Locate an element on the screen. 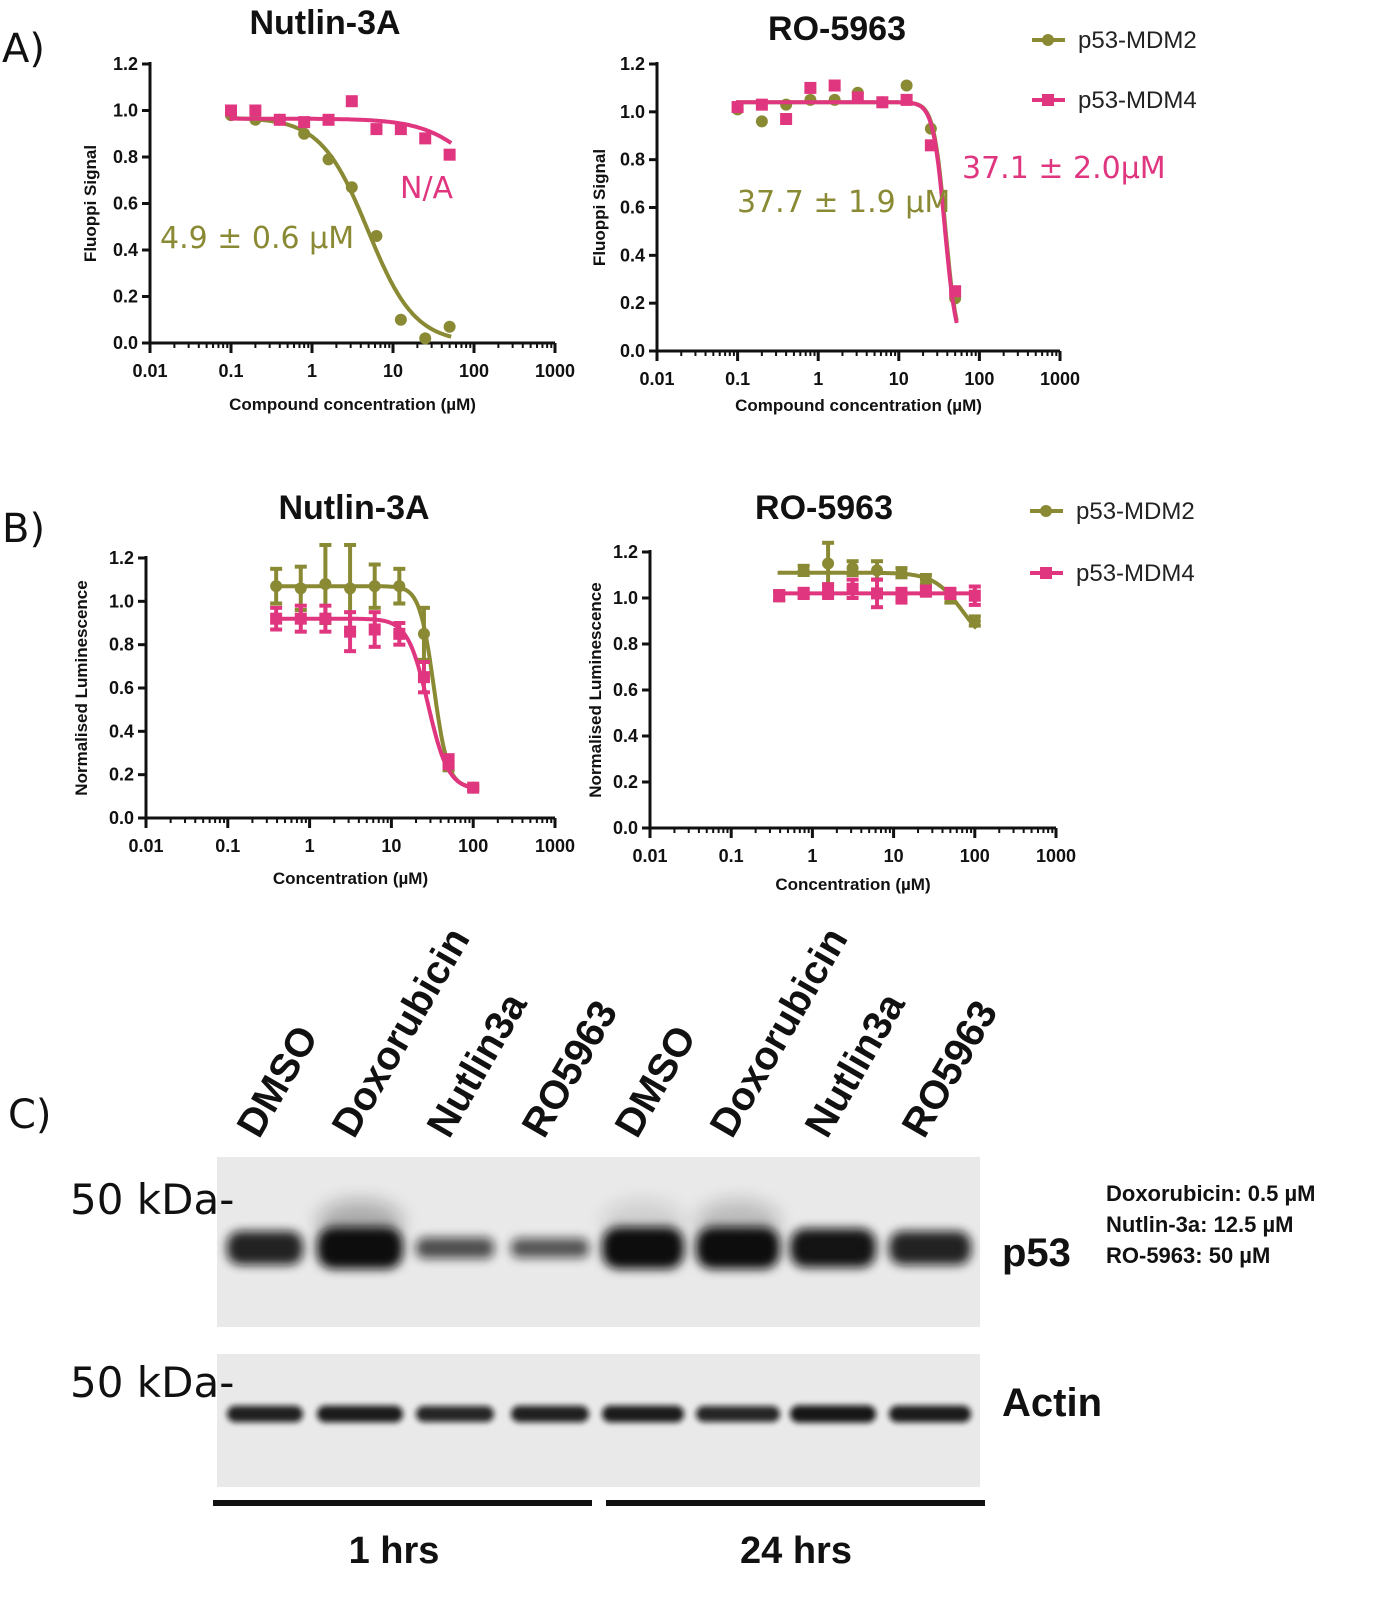  x-tick-label: 0.01 is located at coordinates (649, 856).